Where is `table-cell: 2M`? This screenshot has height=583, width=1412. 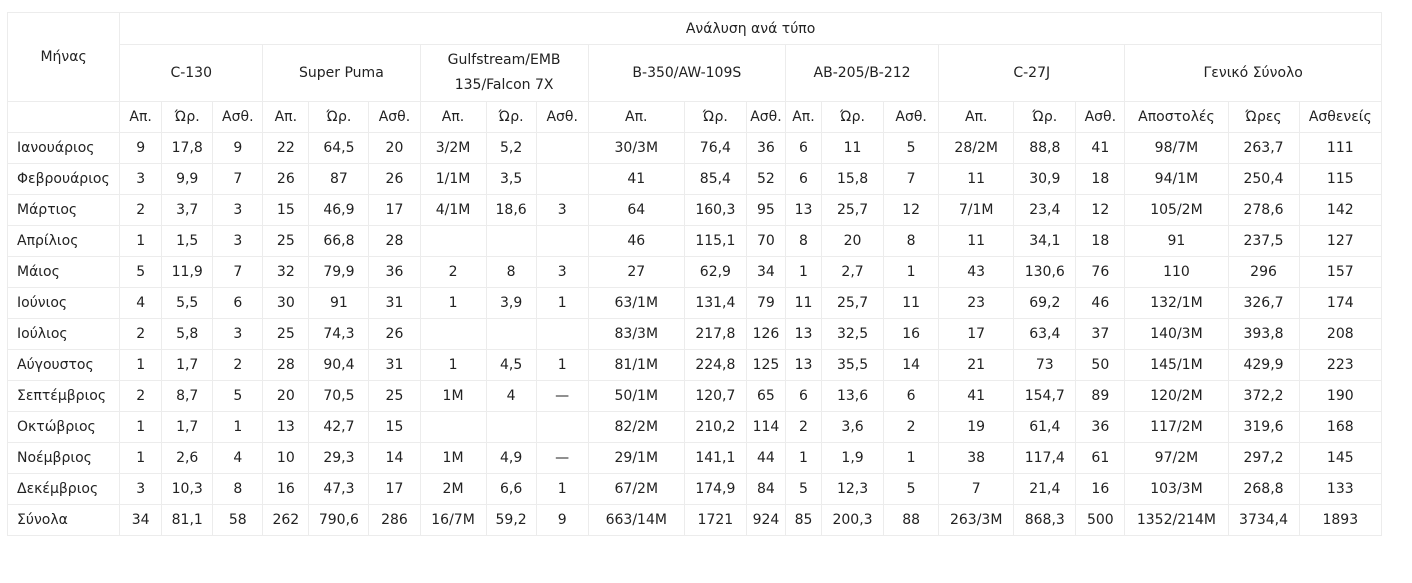
table-cell: 2M is located at coordinates (453, 489).